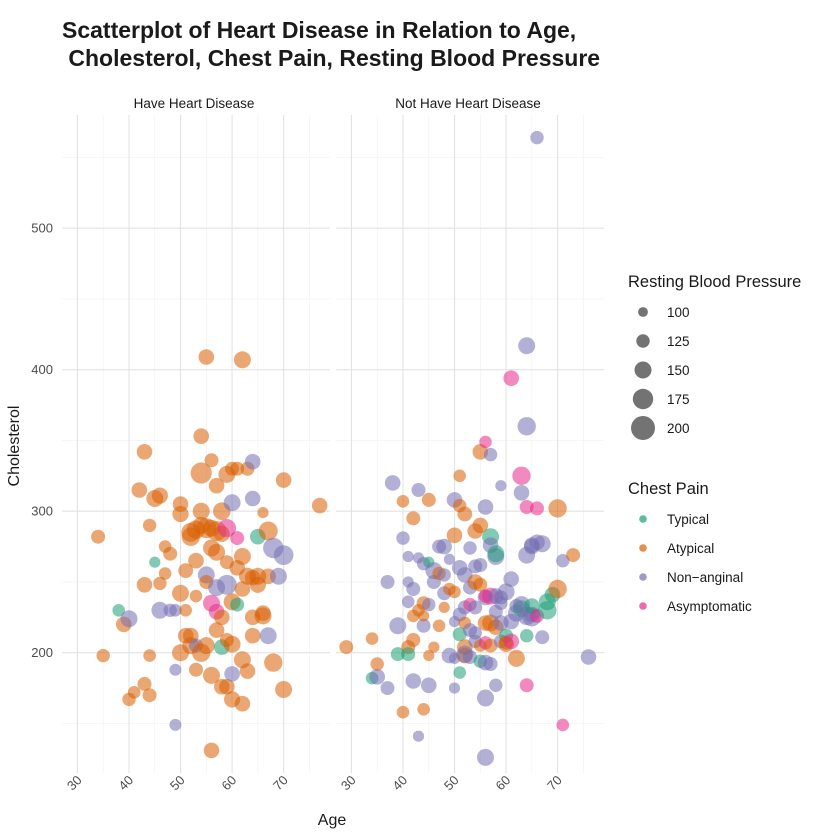  I want to click on x-tick-label: 70, so click(280, 782).